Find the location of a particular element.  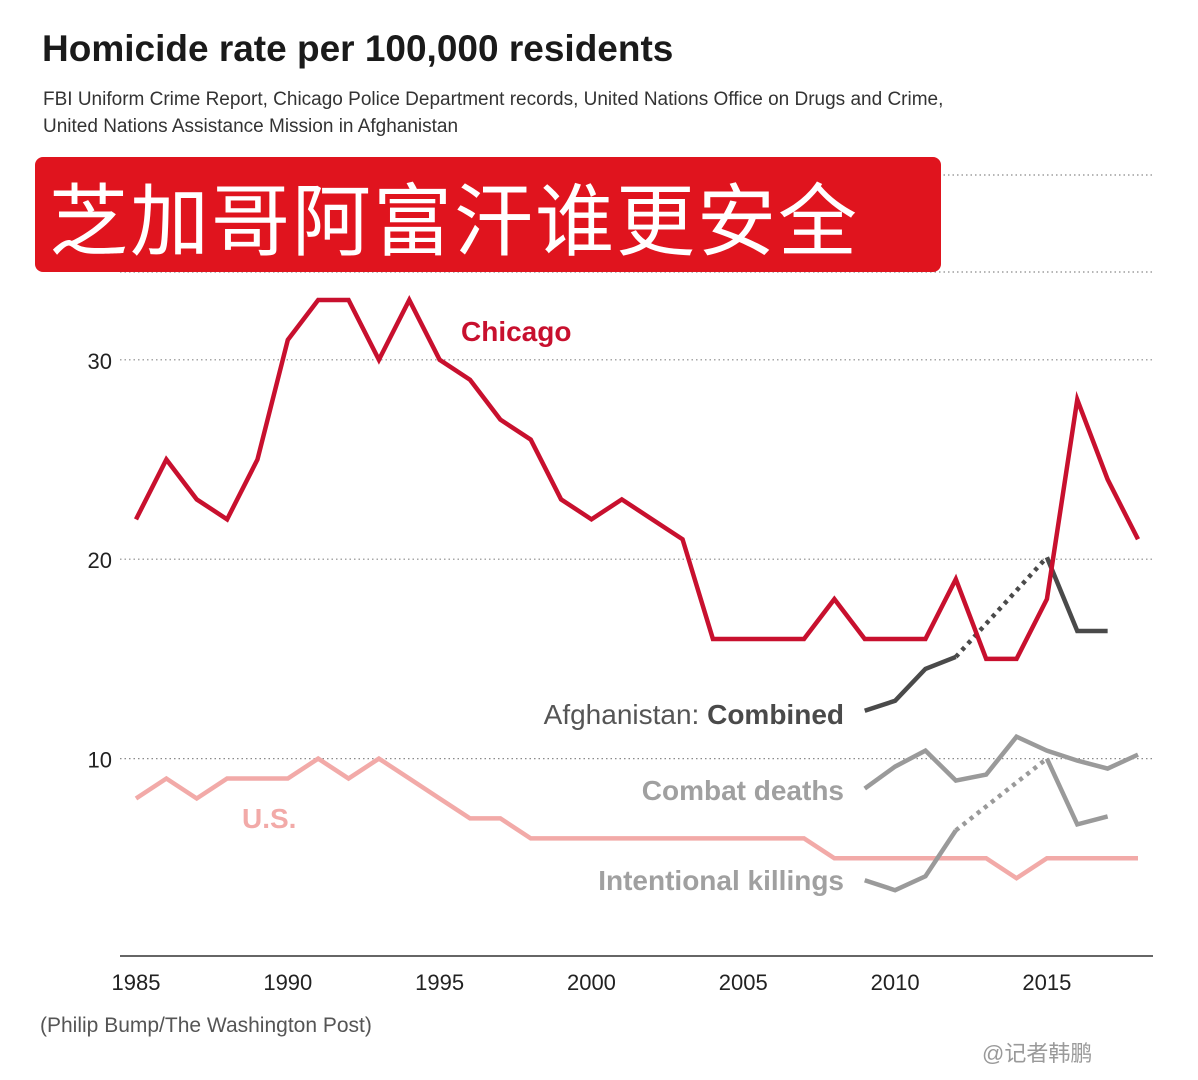

overlay-banner: 芝加哥阿富汗谁更安全 is located at coordinates (488, 214).